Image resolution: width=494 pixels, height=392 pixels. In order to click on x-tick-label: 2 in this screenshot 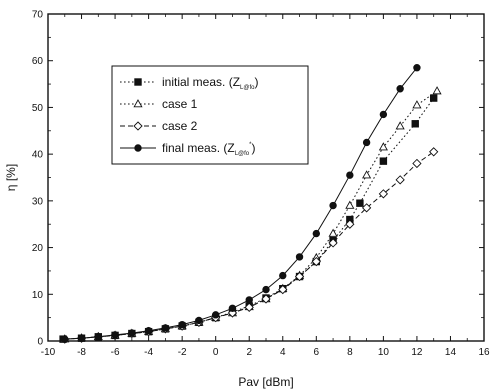, I will do `click(249, 352)`.